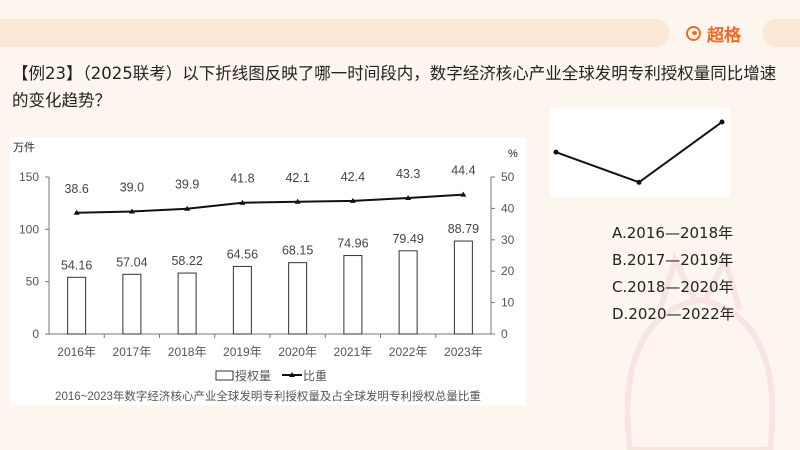 Image resolution: width=800 pixels, height=450 pixels. I want to click on line-label: 44.4, so click(463, 171).